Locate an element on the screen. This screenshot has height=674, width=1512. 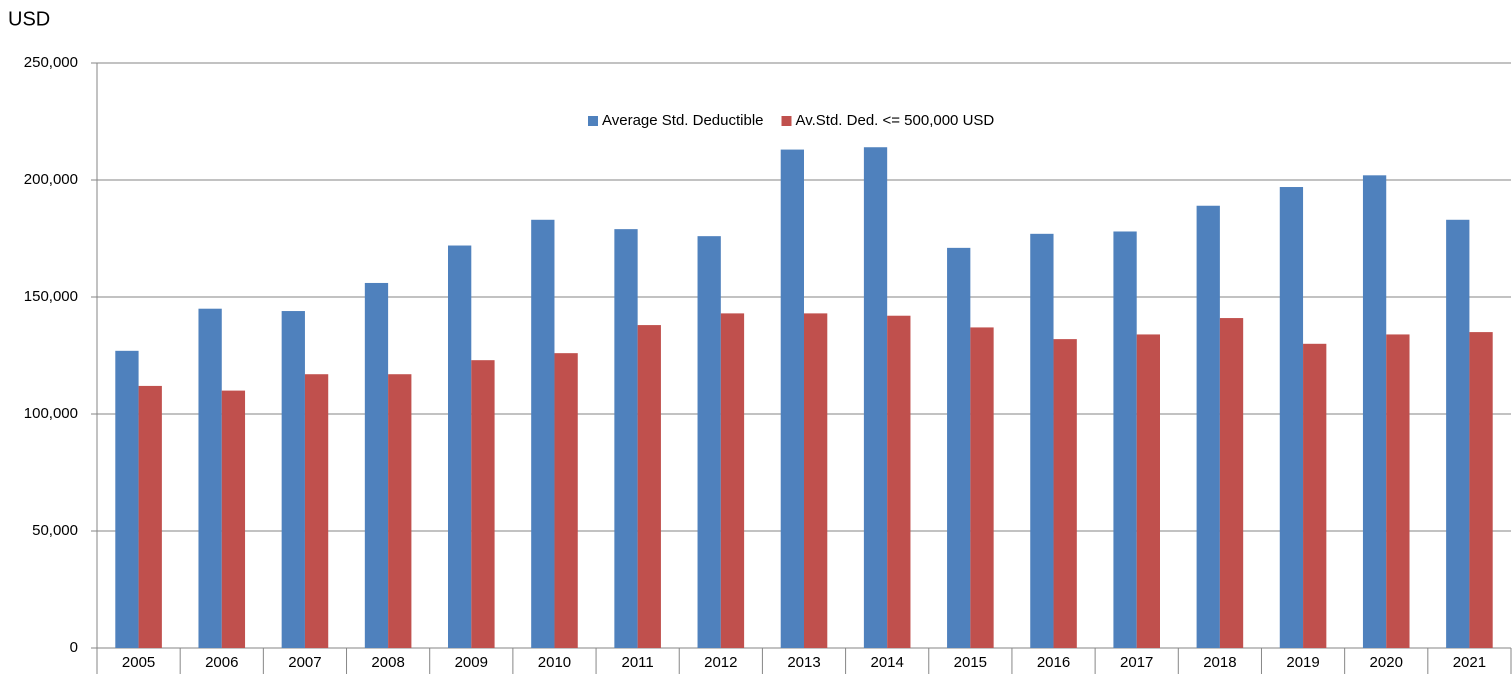
y-tick-label: 200,000 is located at coordinates (51, 179).